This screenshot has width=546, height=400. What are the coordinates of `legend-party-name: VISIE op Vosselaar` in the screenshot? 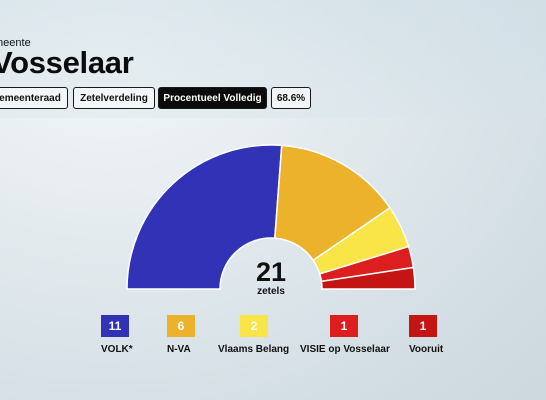 It's located at (345, 349).